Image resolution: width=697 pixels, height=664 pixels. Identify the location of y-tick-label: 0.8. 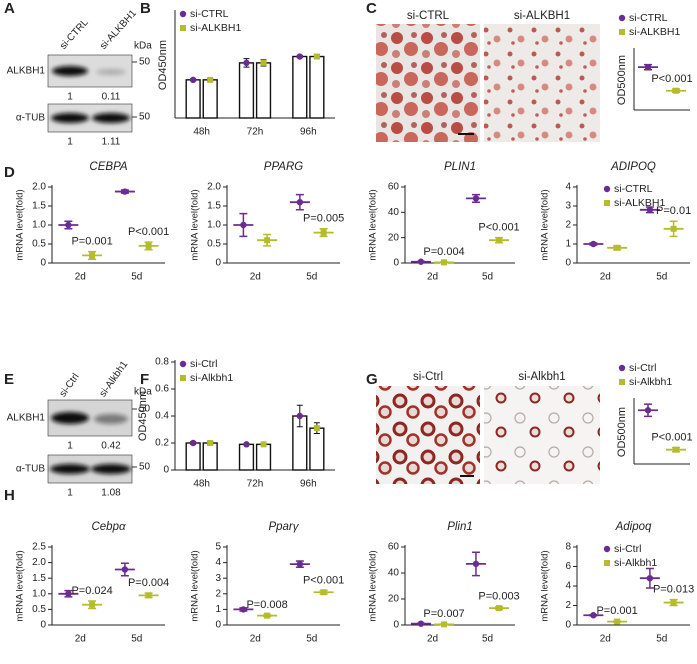
(162, 362).